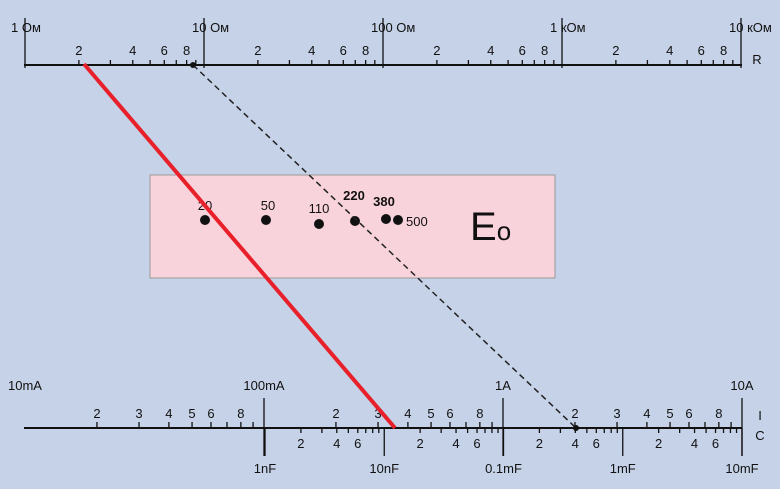  What do you see at coordinates (623, 468) in the screenshot?
I see `capacitance-label: 1mF` at bounding box center [623, 468].